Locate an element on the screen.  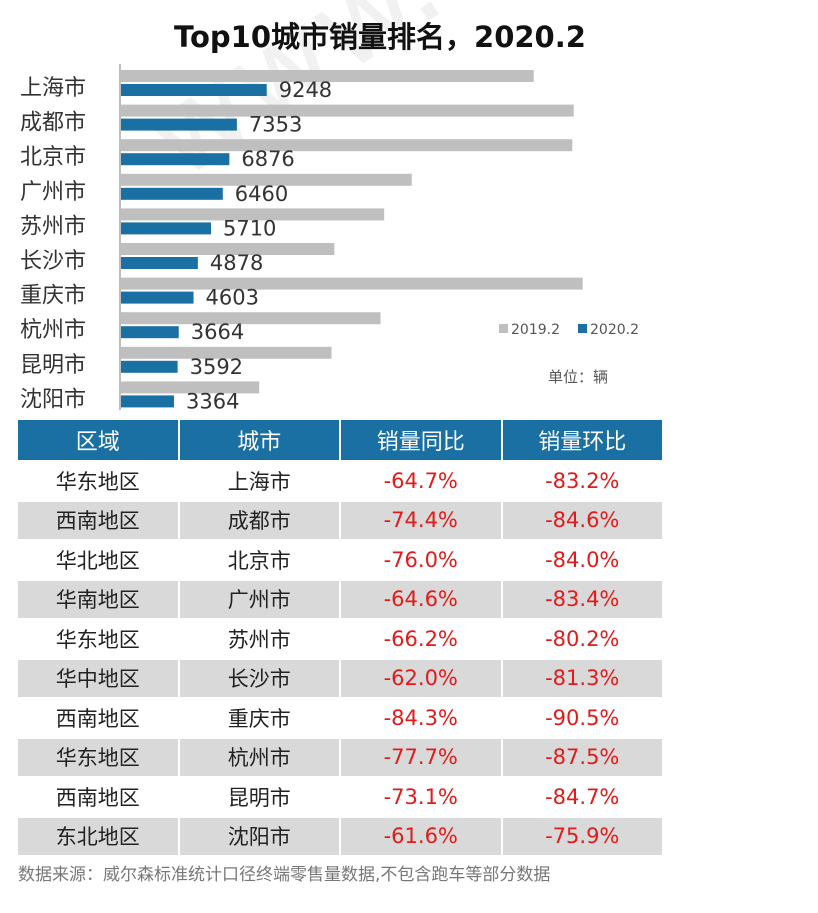
table-header-cell: 销量同比 is located at coordinates (422, 440).